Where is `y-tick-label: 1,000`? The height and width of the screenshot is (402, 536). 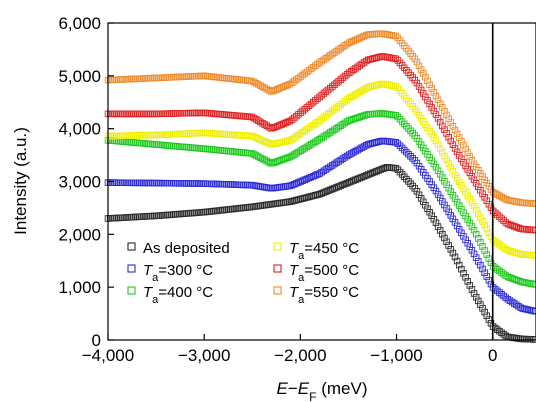 y-tick-label: 1,000 is located at coordinates (79, 287).